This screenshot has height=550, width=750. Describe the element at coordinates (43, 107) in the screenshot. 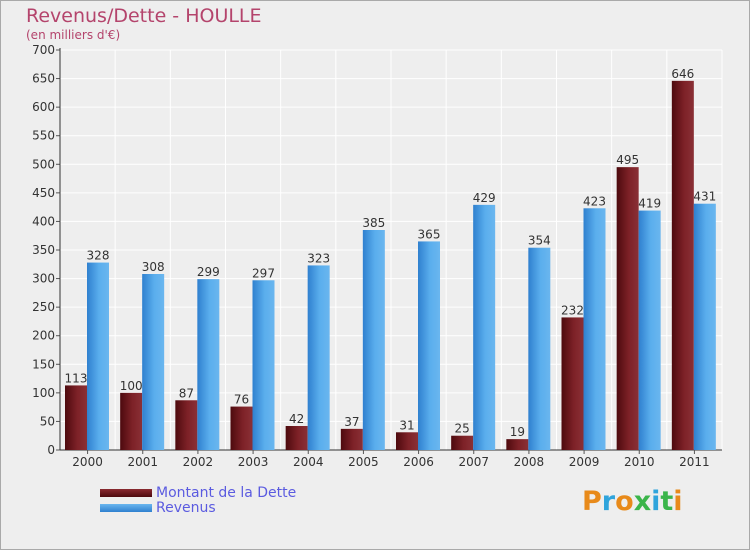

I see `y-tick-label: 600` at that location.